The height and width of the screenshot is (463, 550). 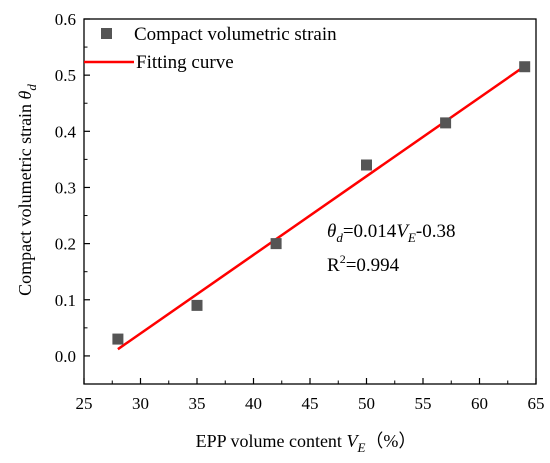 What do you see at coordinates (271, 441) in the screenshot?
I see `x-axis-title-main: EPP volume content` at bounding box center [271, 441].